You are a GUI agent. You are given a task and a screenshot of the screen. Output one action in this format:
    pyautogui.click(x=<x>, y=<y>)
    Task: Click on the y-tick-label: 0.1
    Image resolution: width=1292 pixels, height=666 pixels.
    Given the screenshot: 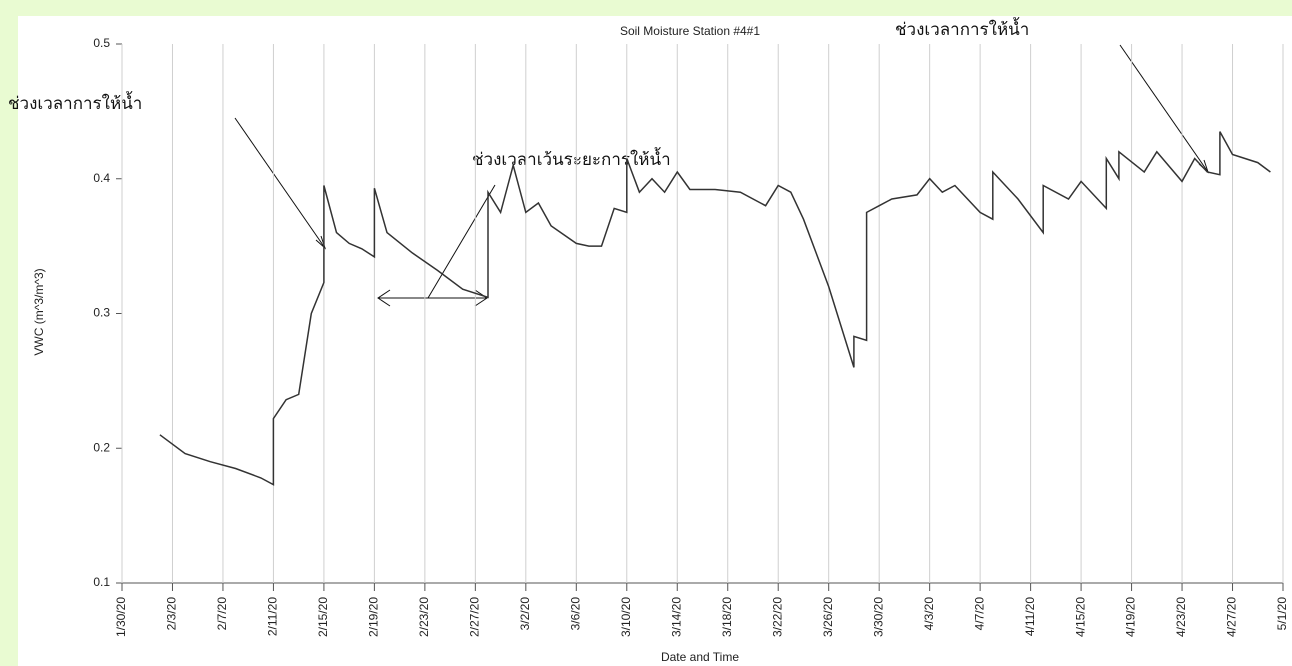 What is the action you would take?
    pyautogui.click(x=101, y=582)
    